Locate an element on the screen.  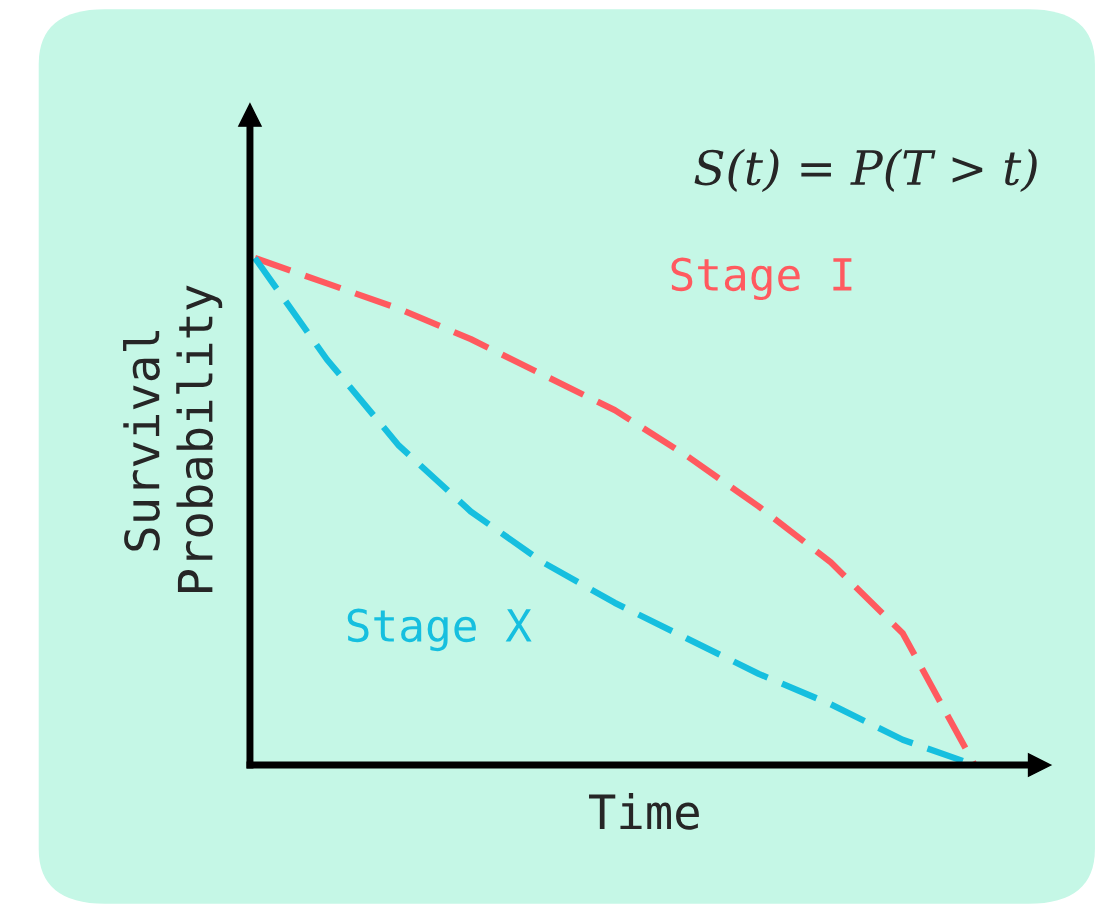
text: Stage I is located at coordinates (761, 279).